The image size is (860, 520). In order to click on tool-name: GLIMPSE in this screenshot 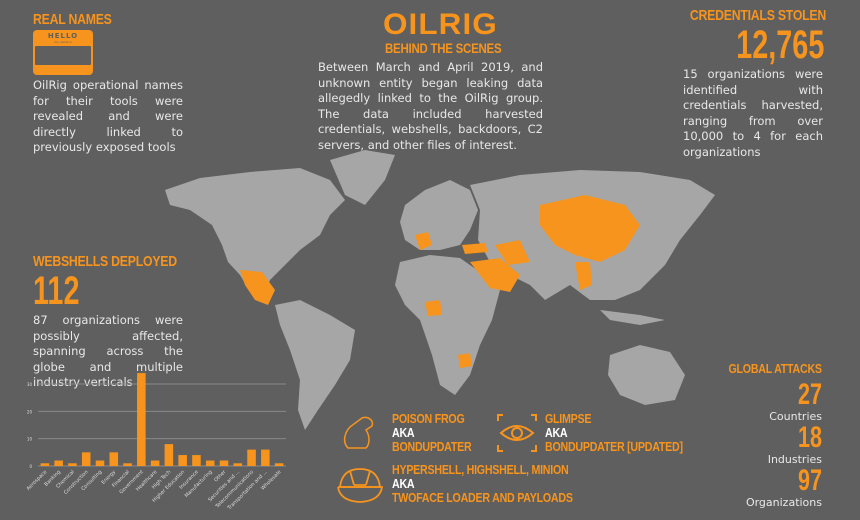, I will do `click(568, 418)`.